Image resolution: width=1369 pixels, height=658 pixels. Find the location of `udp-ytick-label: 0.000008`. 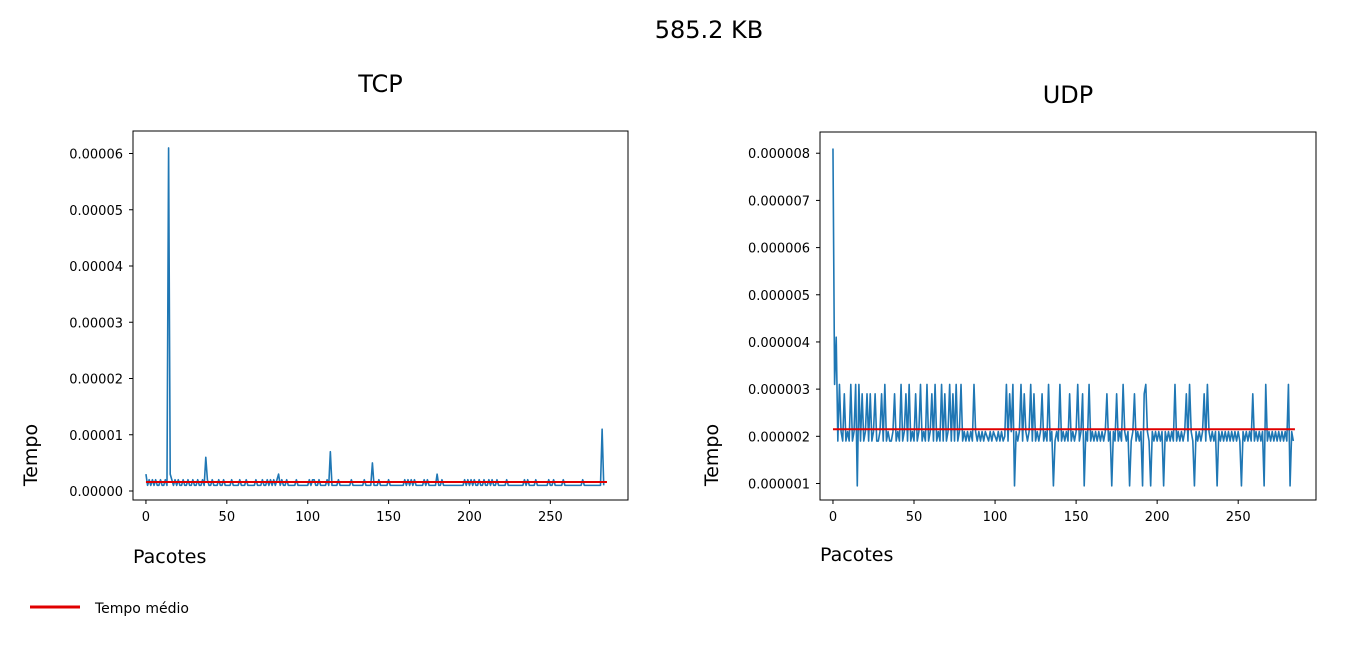

udp-ytick-label: 0.000008 is located at coordinates (779, 154).